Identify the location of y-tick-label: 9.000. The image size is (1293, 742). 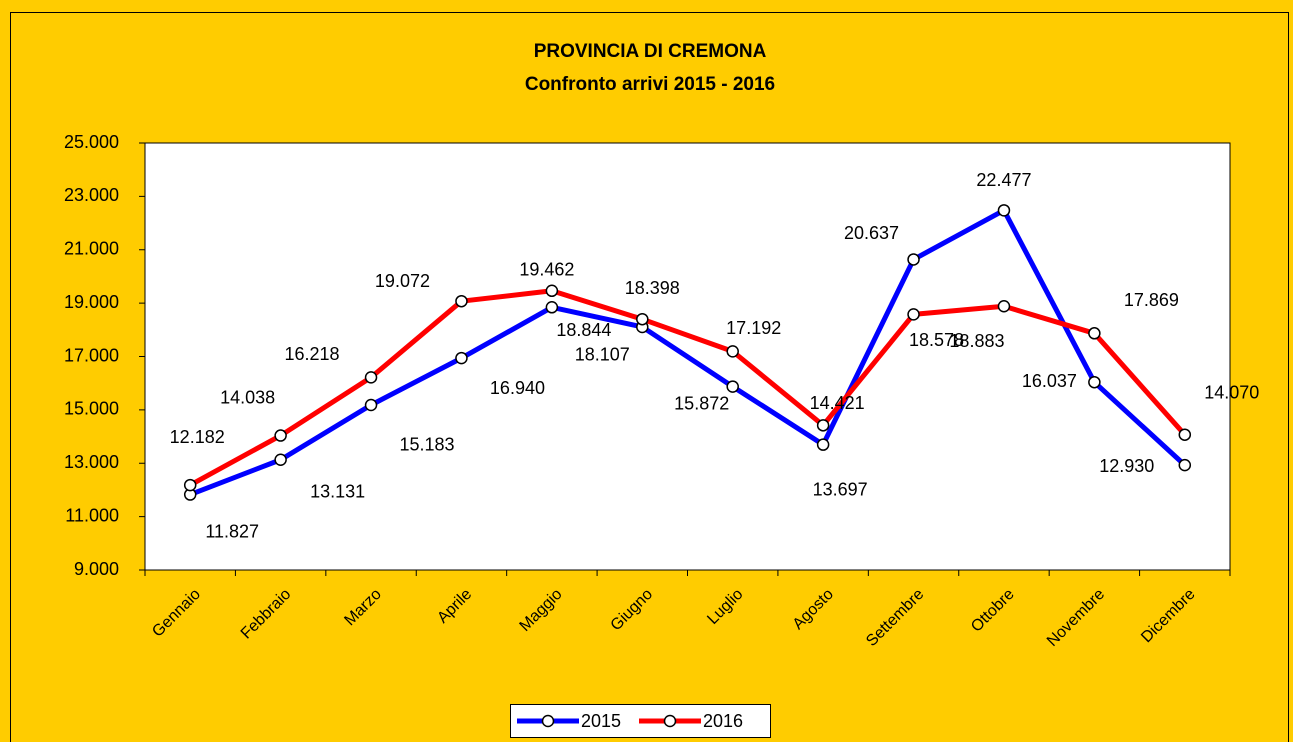
(96, 569).